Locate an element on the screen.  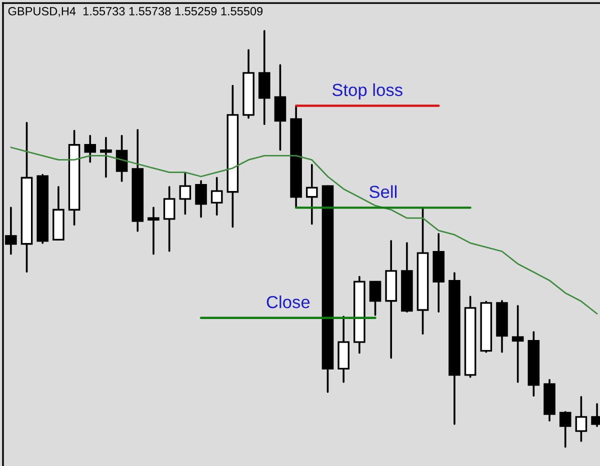
chart-title: GBPUSD,H4 1.55733 1.55738 1.55259 1.55509 is located at coordinates (135, 12).